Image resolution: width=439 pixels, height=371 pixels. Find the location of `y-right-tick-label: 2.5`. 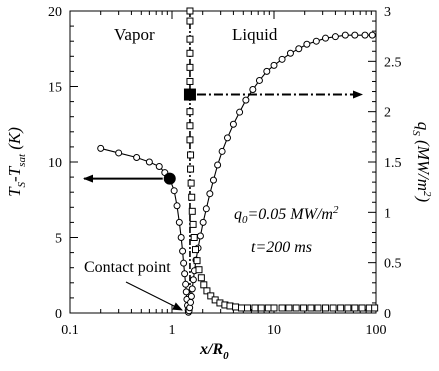

y-right-tick-label: 2.5 is located at coordinates (393, 62).